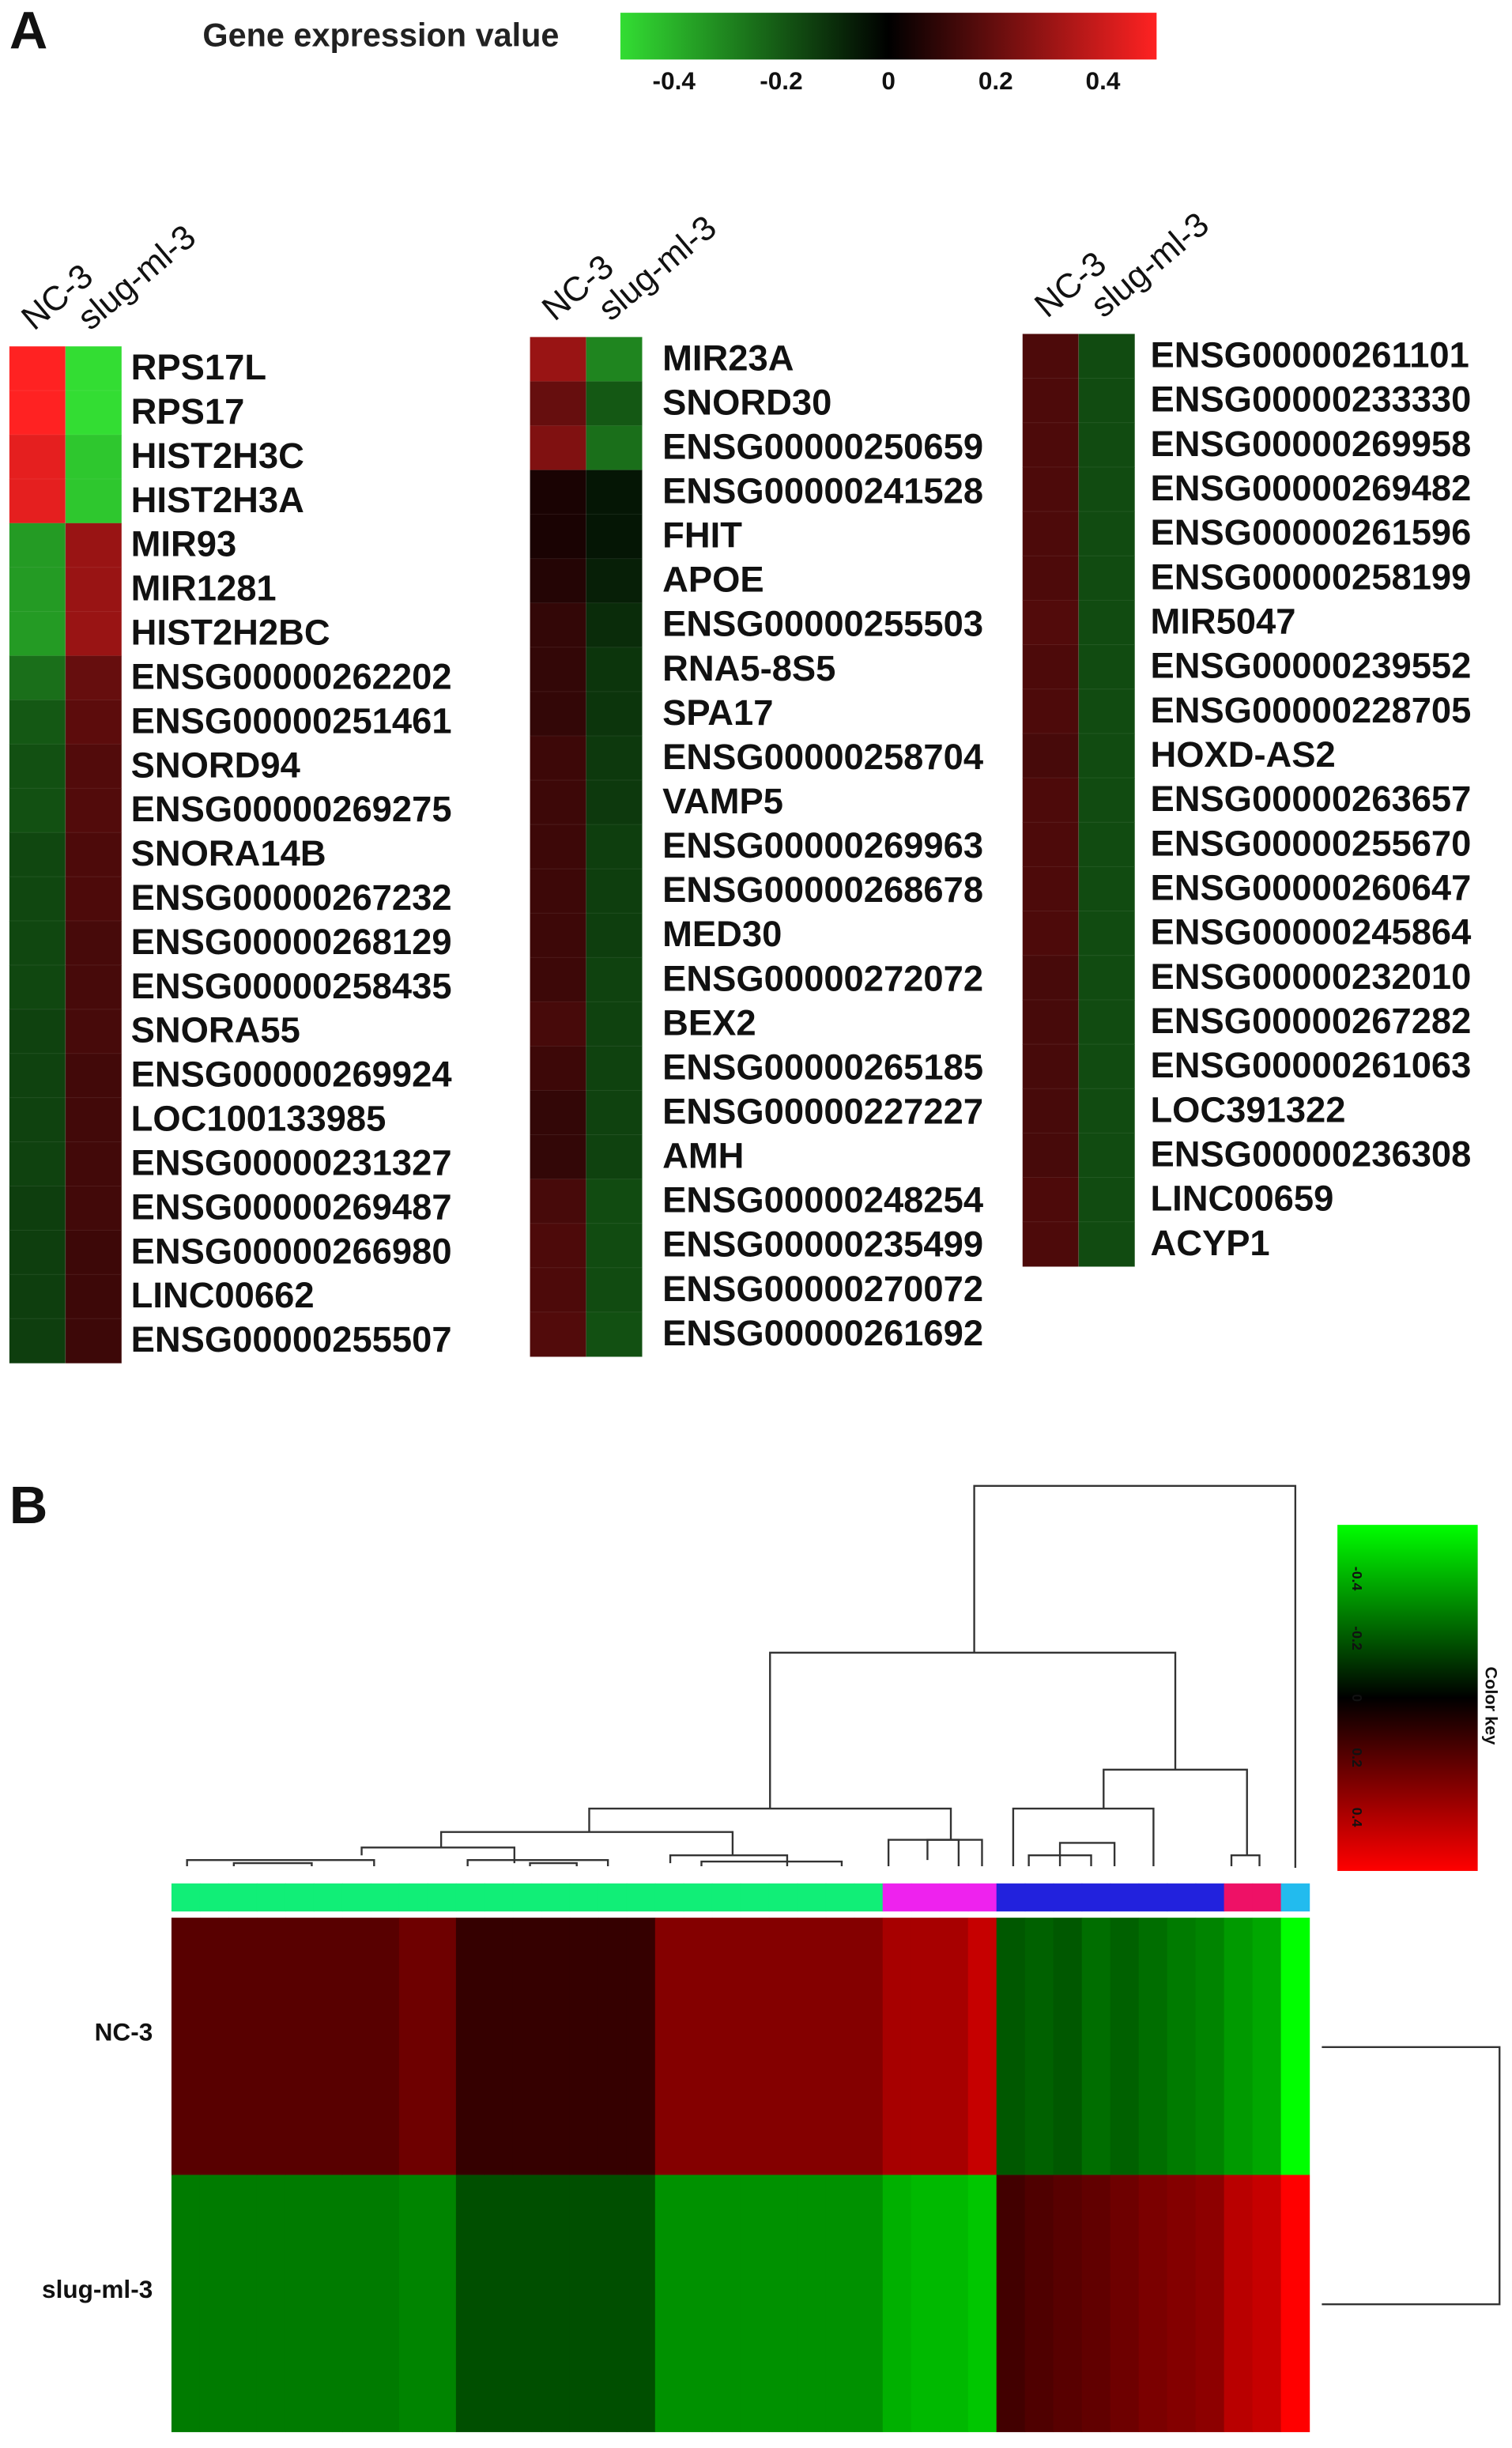 This screenshot has width=1512, height=2448. What do you see at coordinates (822, 757) in the screenshot?
I see `row-label: ENSG00000258704` at bounding box center [822, 757].